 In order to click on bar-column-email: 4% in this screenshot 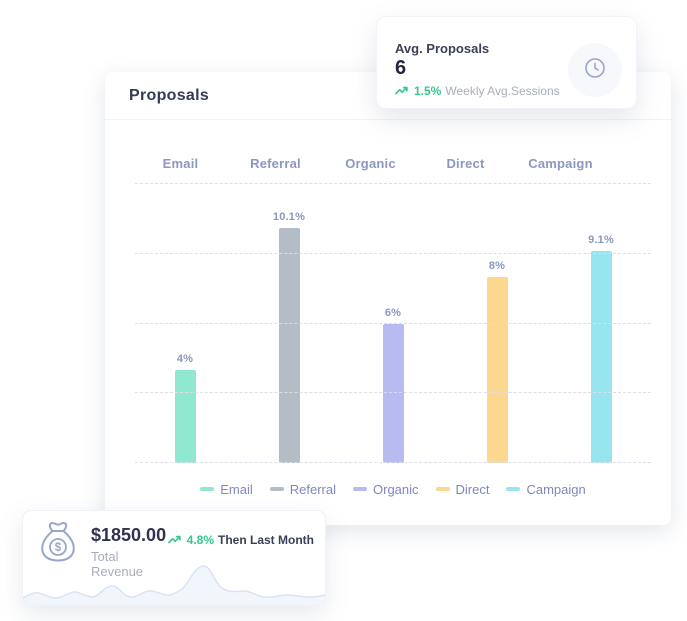, I will do `click(185, 323)`.